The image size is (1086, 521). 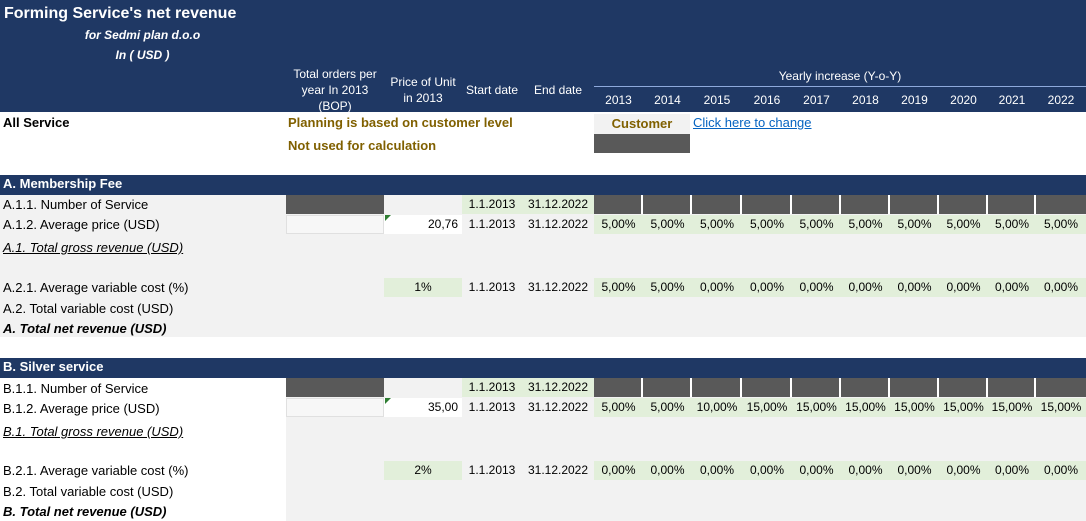 I want to click on section-b-header: B. Silver service, so click(x=543, y=368).